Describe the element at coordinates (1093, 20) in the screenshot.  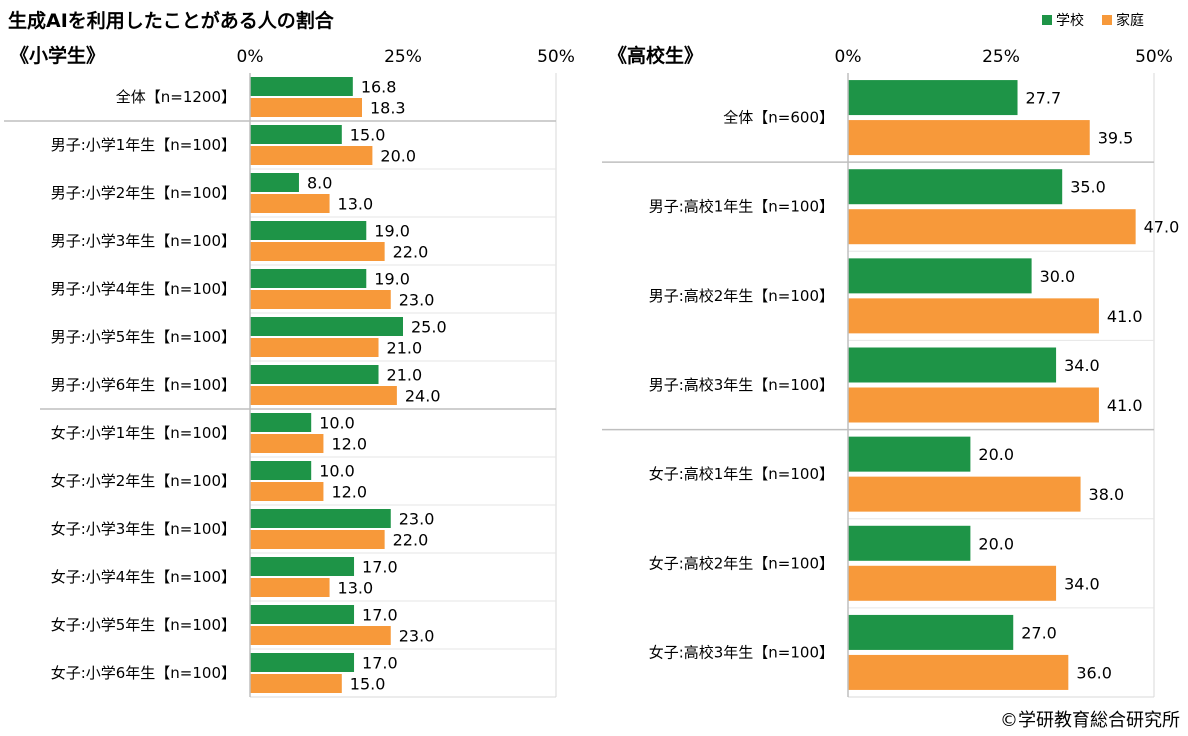
I see `legend: 学校 家庭` at that location.